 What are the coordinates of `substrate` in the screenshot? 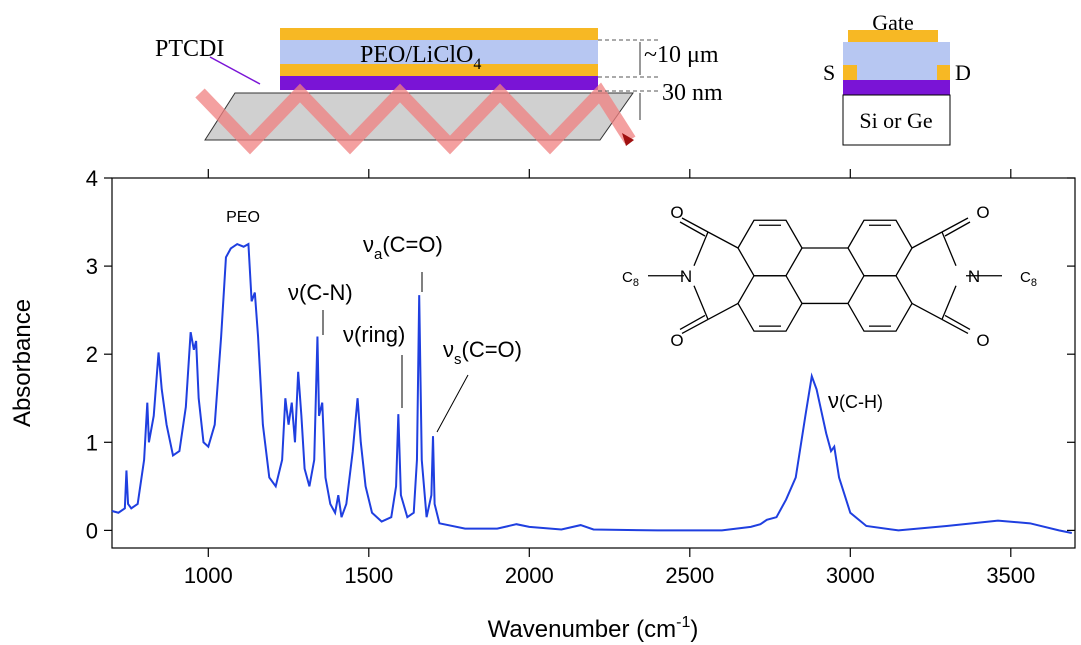 It's located at (896, 120).